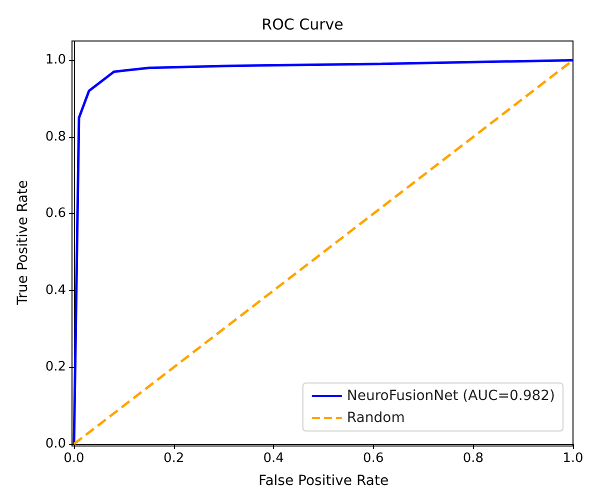 The height and width of the screenshot is (501, 605). Describe the element at coordinates (173, 458) in the screenshot. I see `x-tick-label: 0.2` at that location.